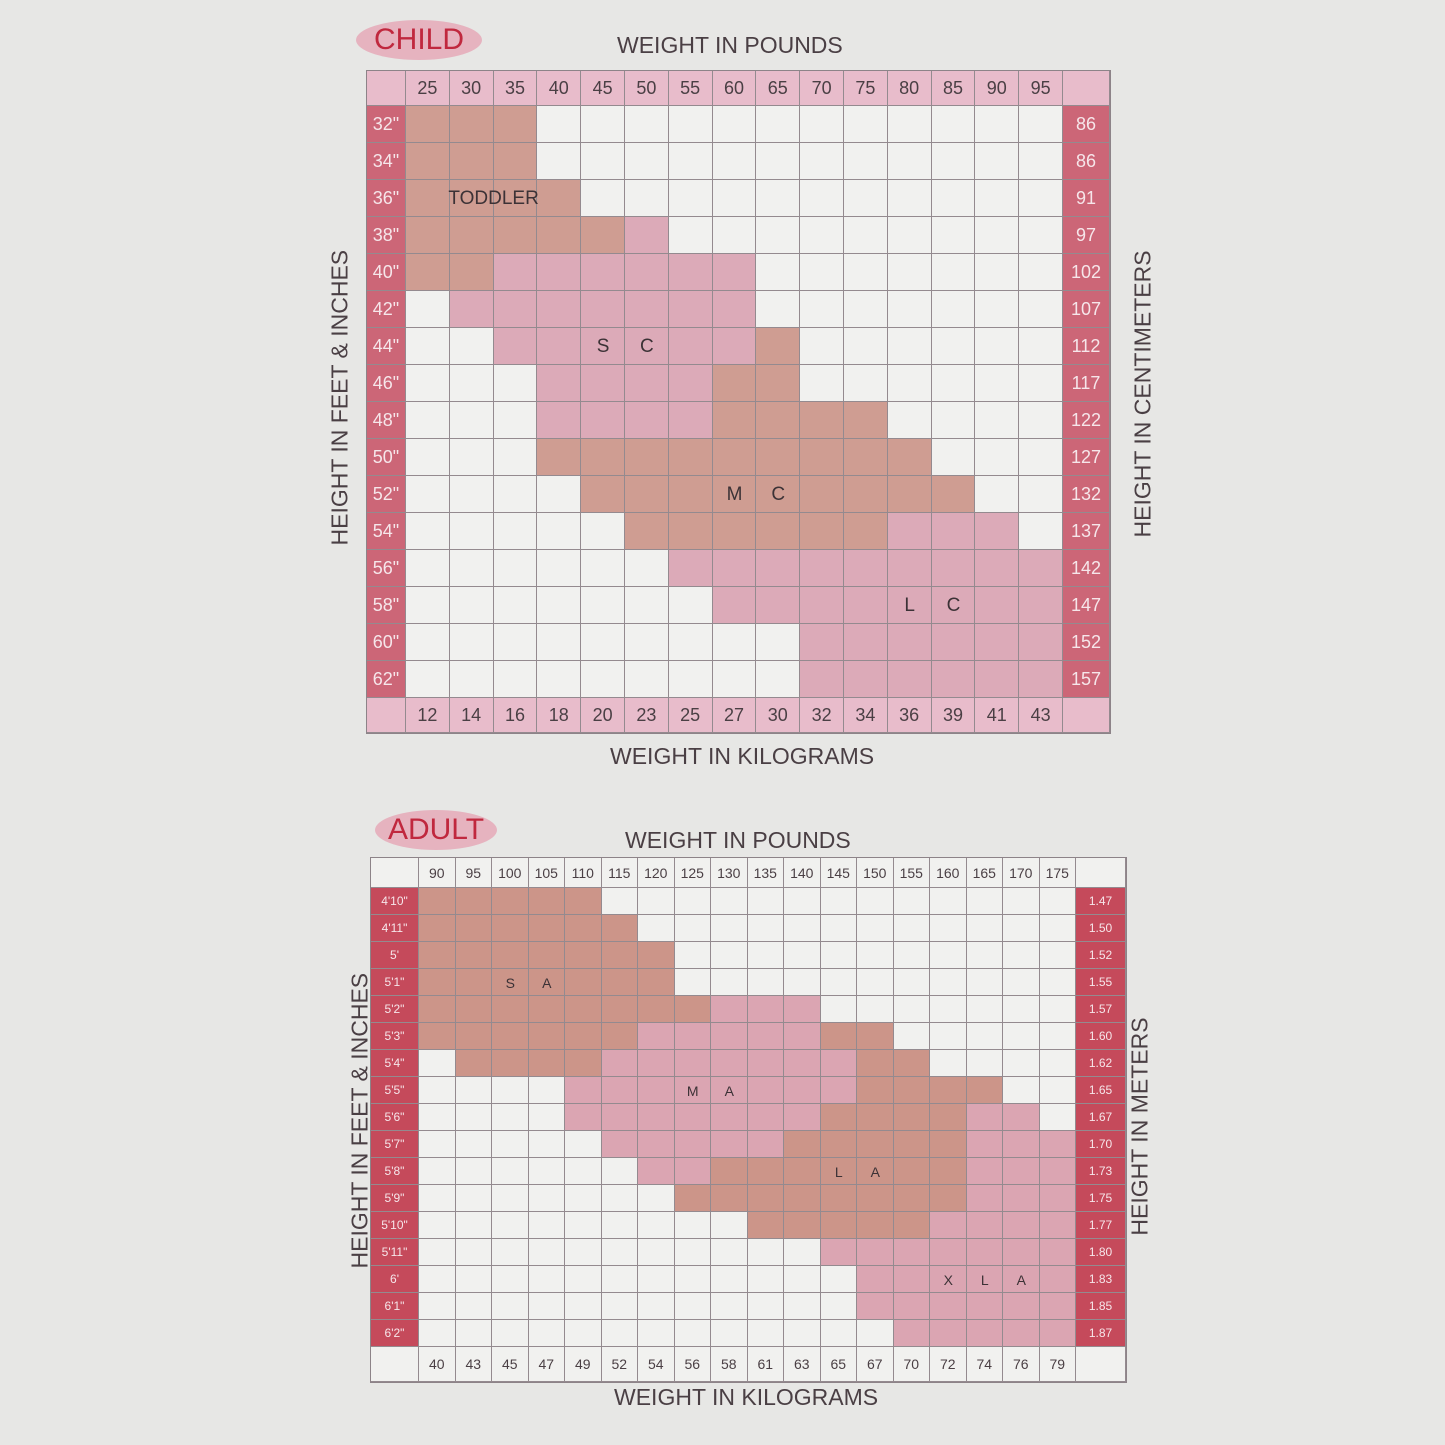 The height and width of the screenshot is (1445, 1445). What do you see at coordinates (1101, 901) in the screenshot?
I see `height-metric-tick-label: 1.47` at bounding box center [1101, 901].